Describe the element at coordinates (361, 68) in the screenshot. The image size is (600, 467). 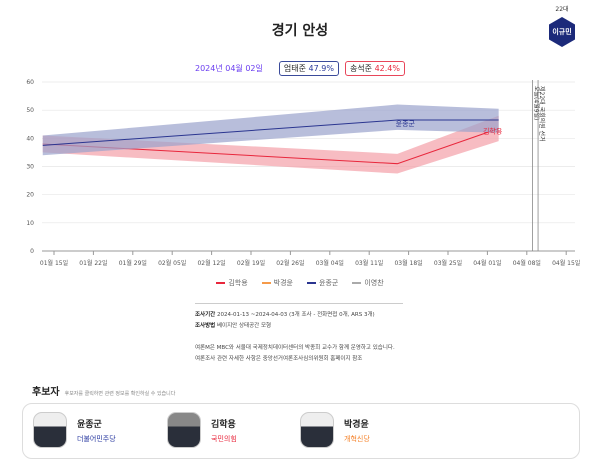
I see `leader2-name: 송석준` at that location.